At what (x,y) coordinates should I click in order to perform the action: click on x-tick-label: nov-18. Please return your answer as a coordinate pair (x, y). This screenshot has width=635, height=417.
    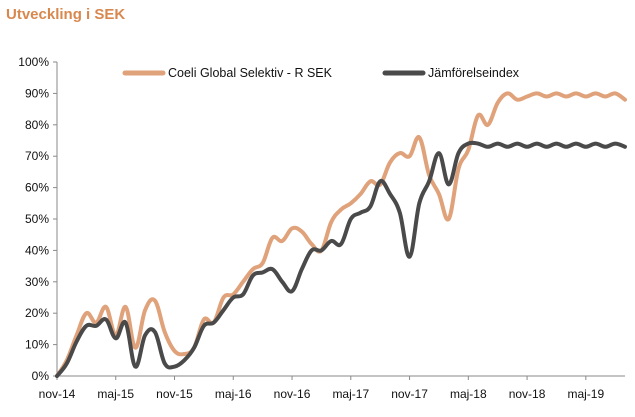
    Looking at the image, I should click on (527, 394).